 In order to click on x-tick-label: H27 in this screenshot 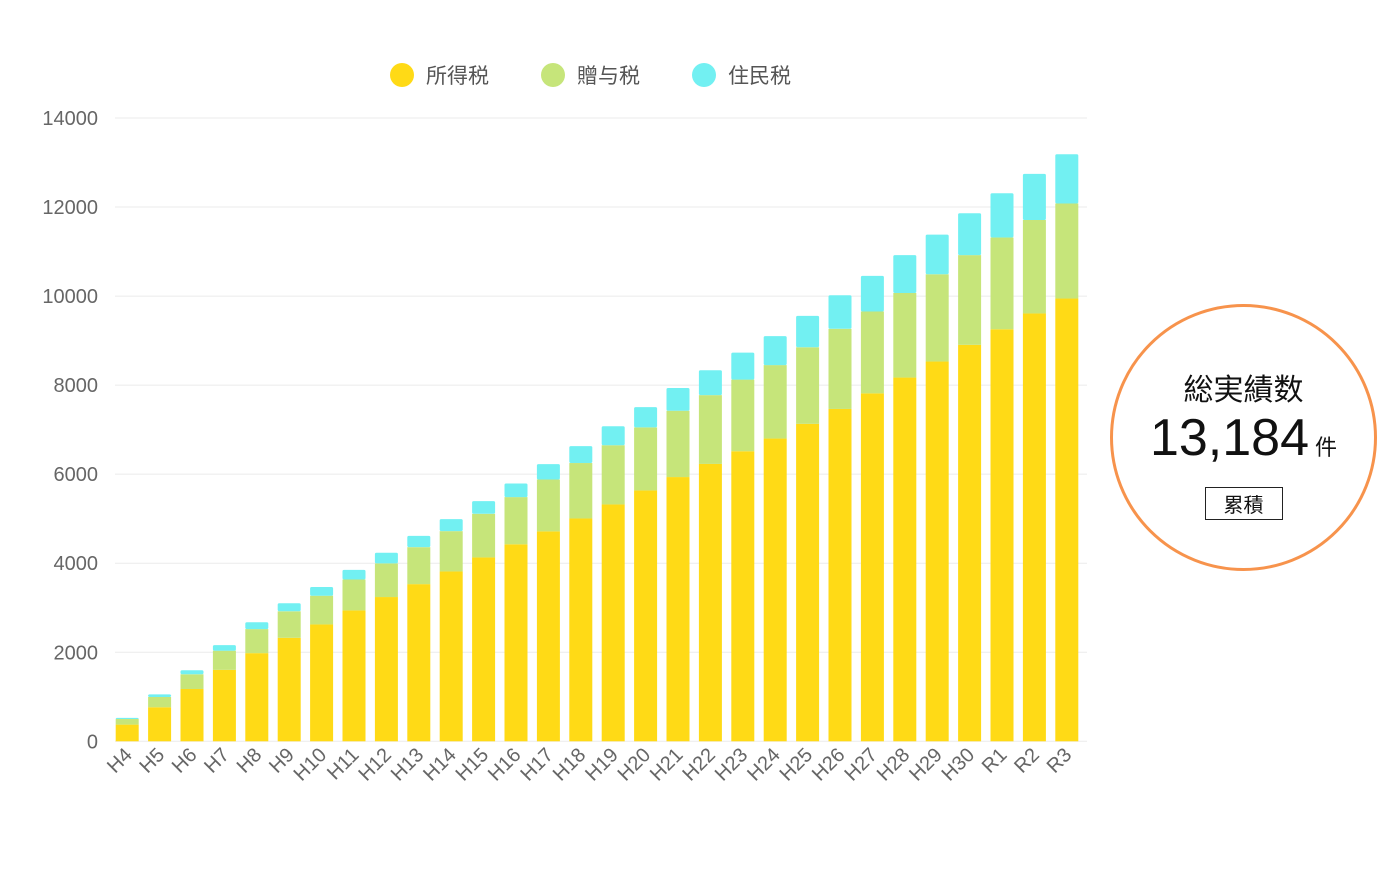, I will do `click(861, 765)`.